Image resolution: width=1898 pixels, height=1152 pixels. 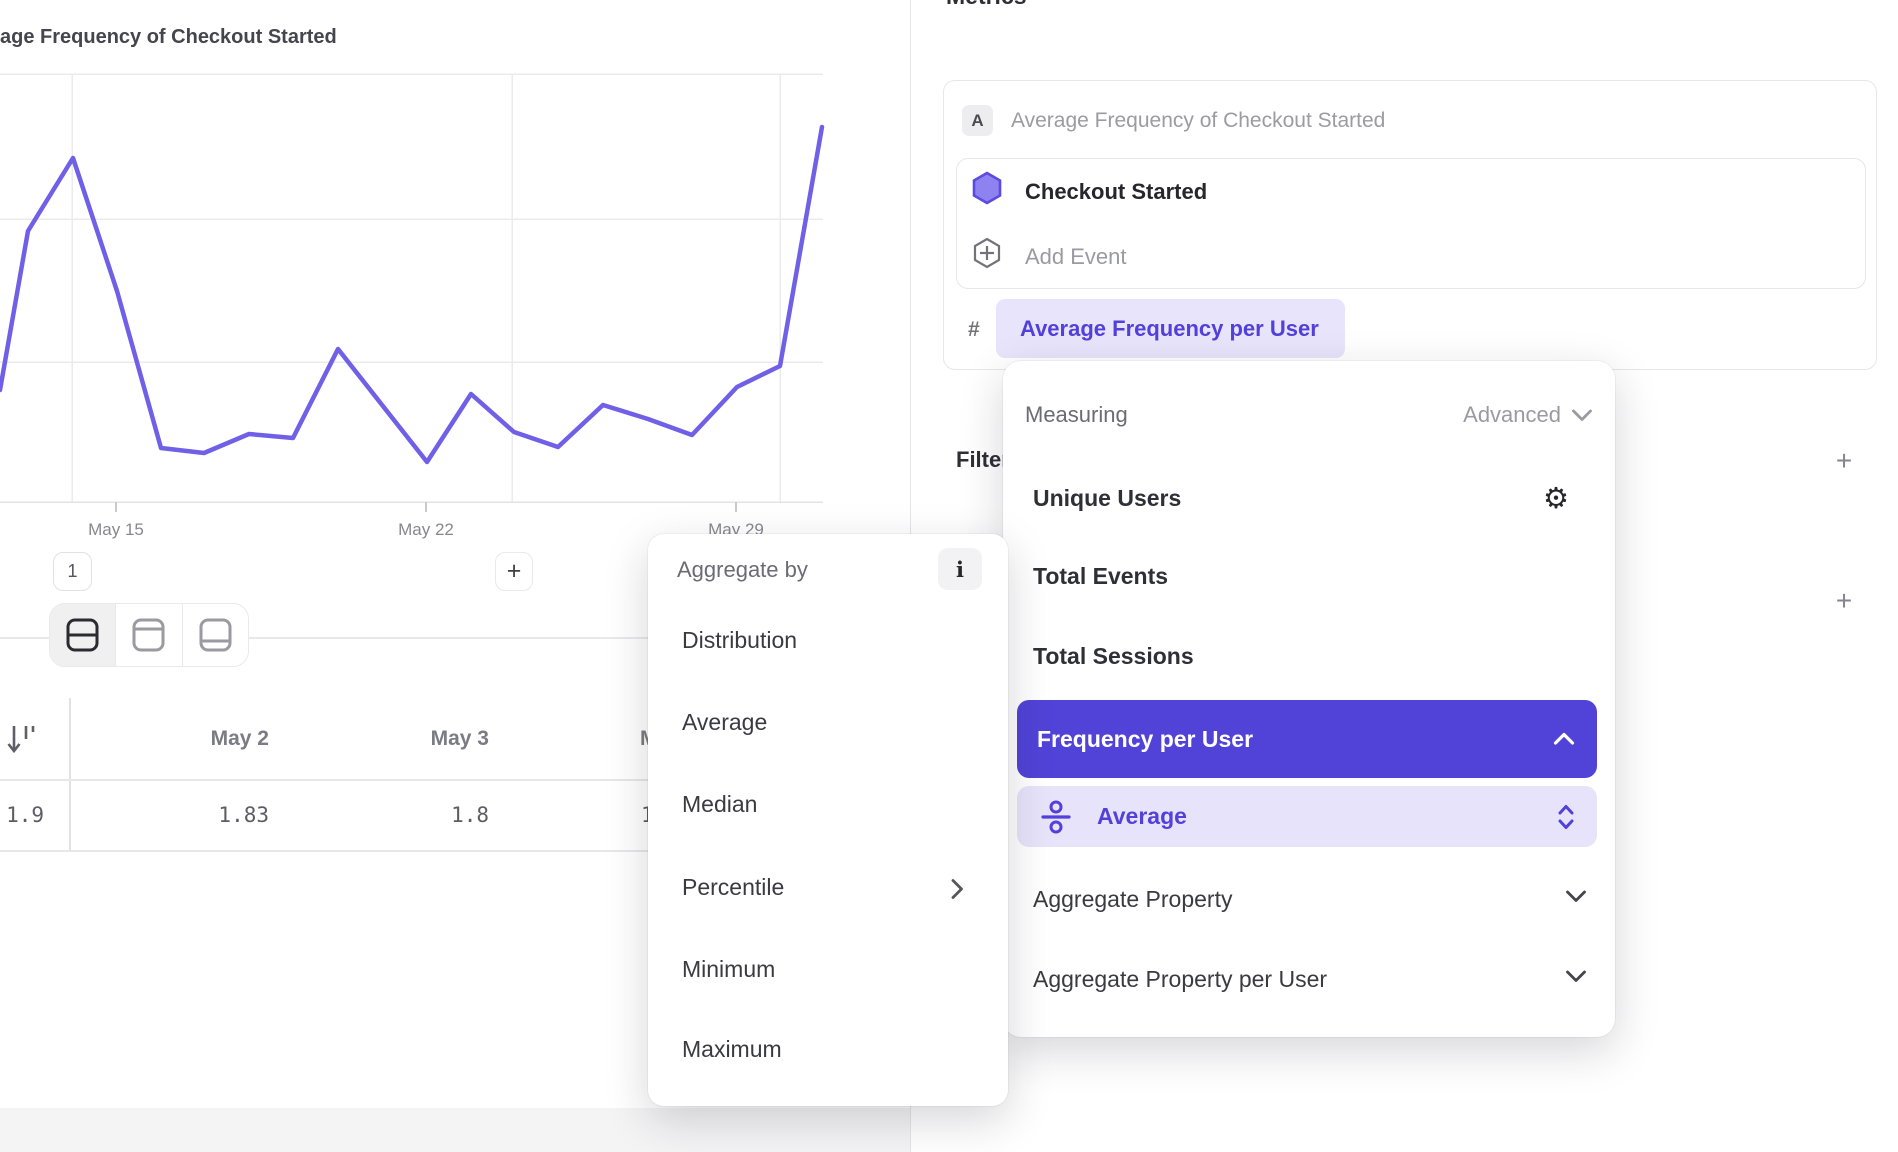 I want to click on chevron-up-icon, so click(x=1564, y=738).